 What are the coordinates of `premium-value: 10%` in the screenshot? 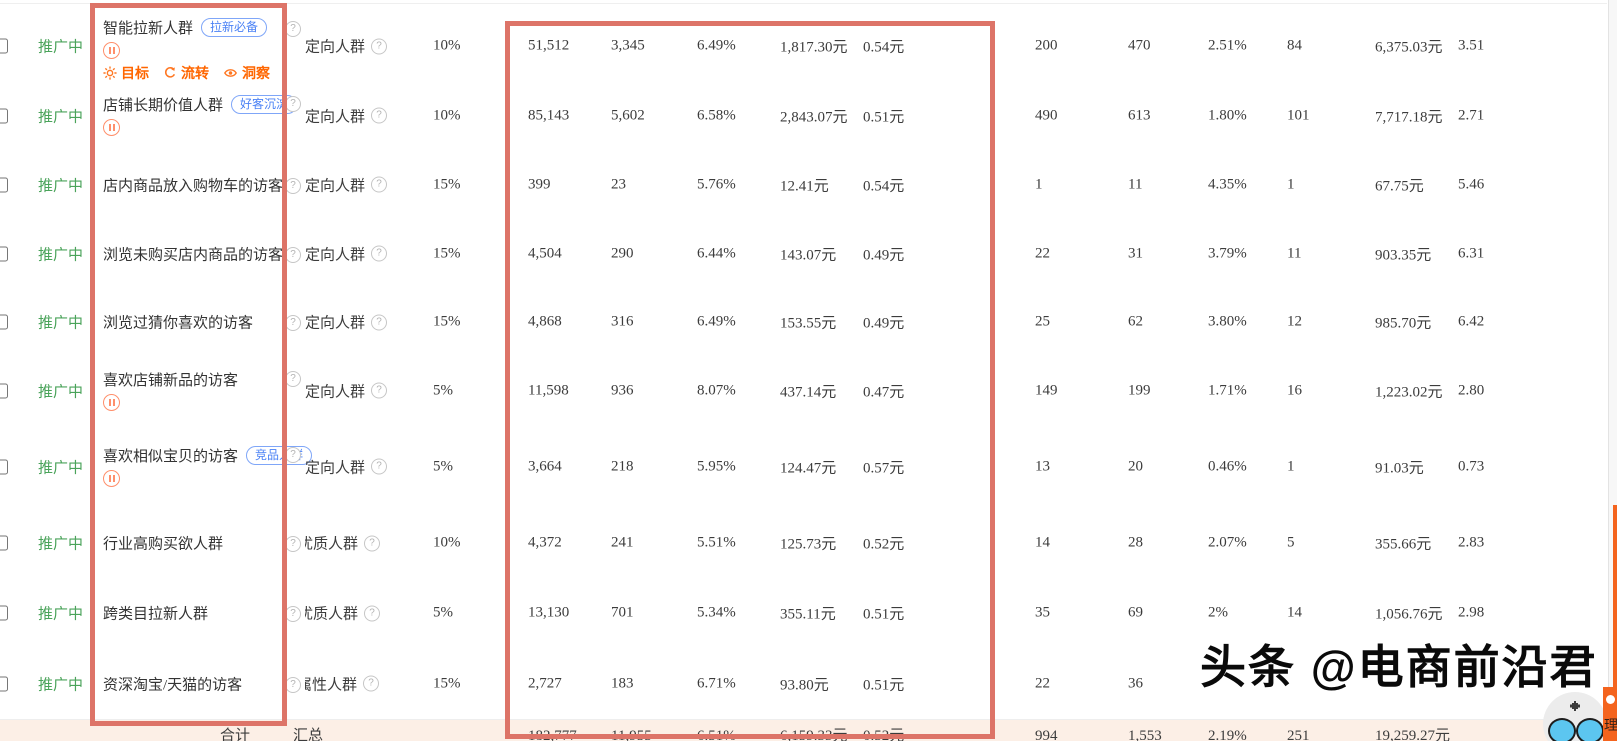 It's located at (447, 45).